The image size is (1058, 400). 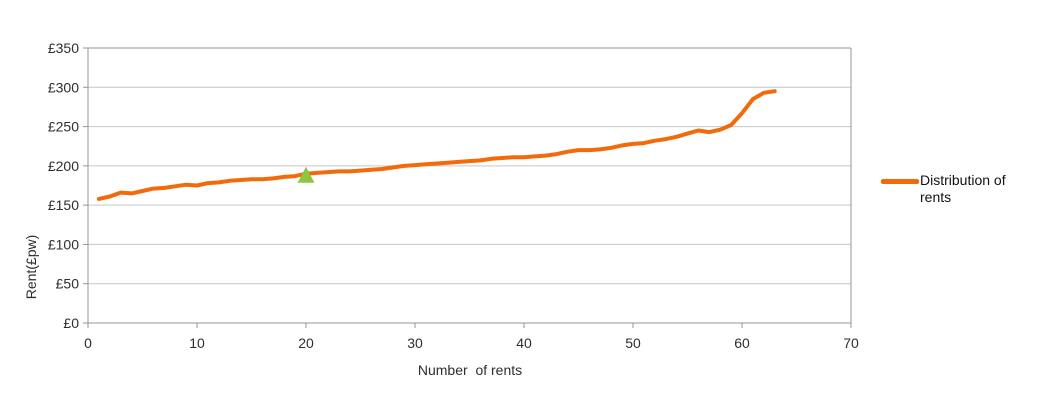 What do you see at coordinates (470, 370) in the screenshot?
I see `x-axis-title: Number of rents` at bounding box center [470, 370].